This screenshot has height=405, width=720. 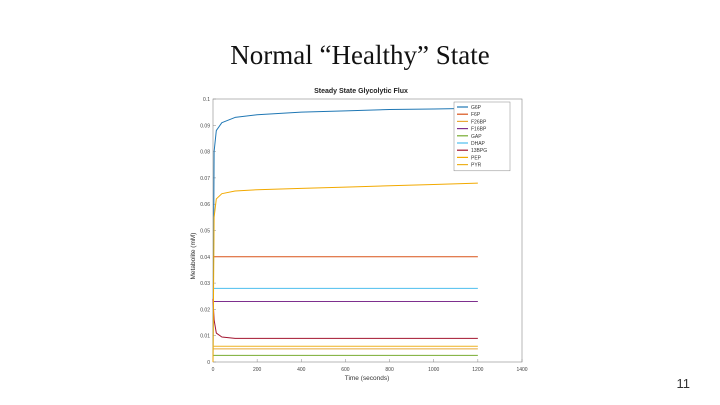 What do you see at coordinates (206, 100) in the screenshot?
I see `y-tick-label: 0.1` at bounding box center [206, 100].